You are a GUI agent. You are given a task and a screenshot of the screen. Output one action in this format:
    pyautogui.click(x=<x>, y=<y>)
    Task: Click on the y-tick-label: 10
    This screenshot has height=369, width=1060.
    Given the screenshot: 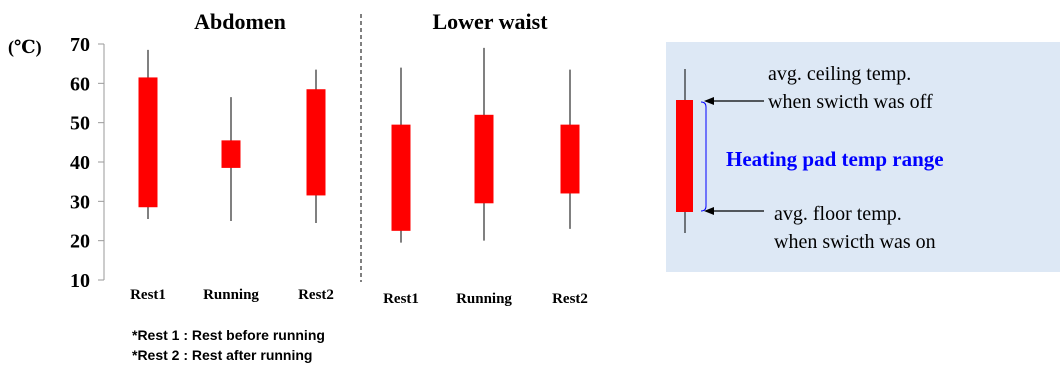 What is the action you would take?
    pyautogui.click(x=80, y=281)
    